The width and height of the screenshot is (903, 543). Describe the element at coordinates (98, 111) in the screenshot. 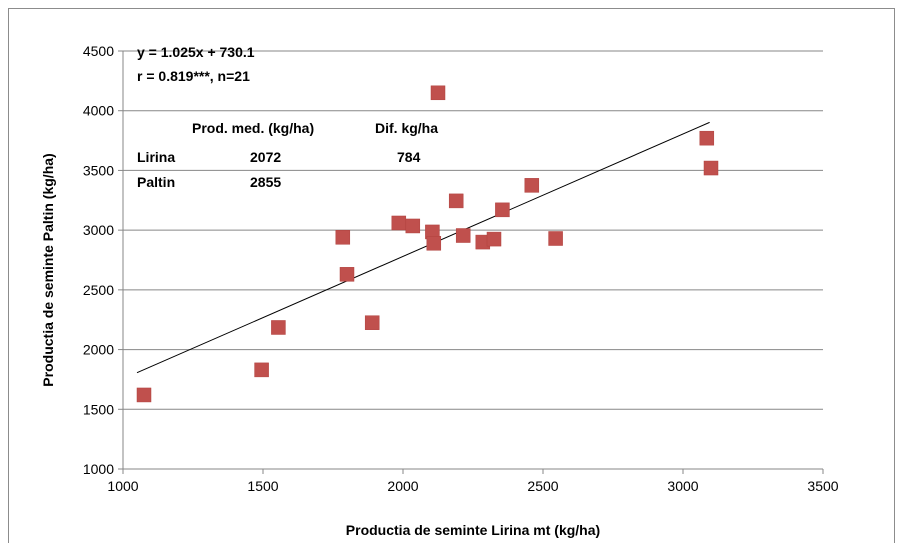

I see `y-tick-label-4000: 4000` at that location.